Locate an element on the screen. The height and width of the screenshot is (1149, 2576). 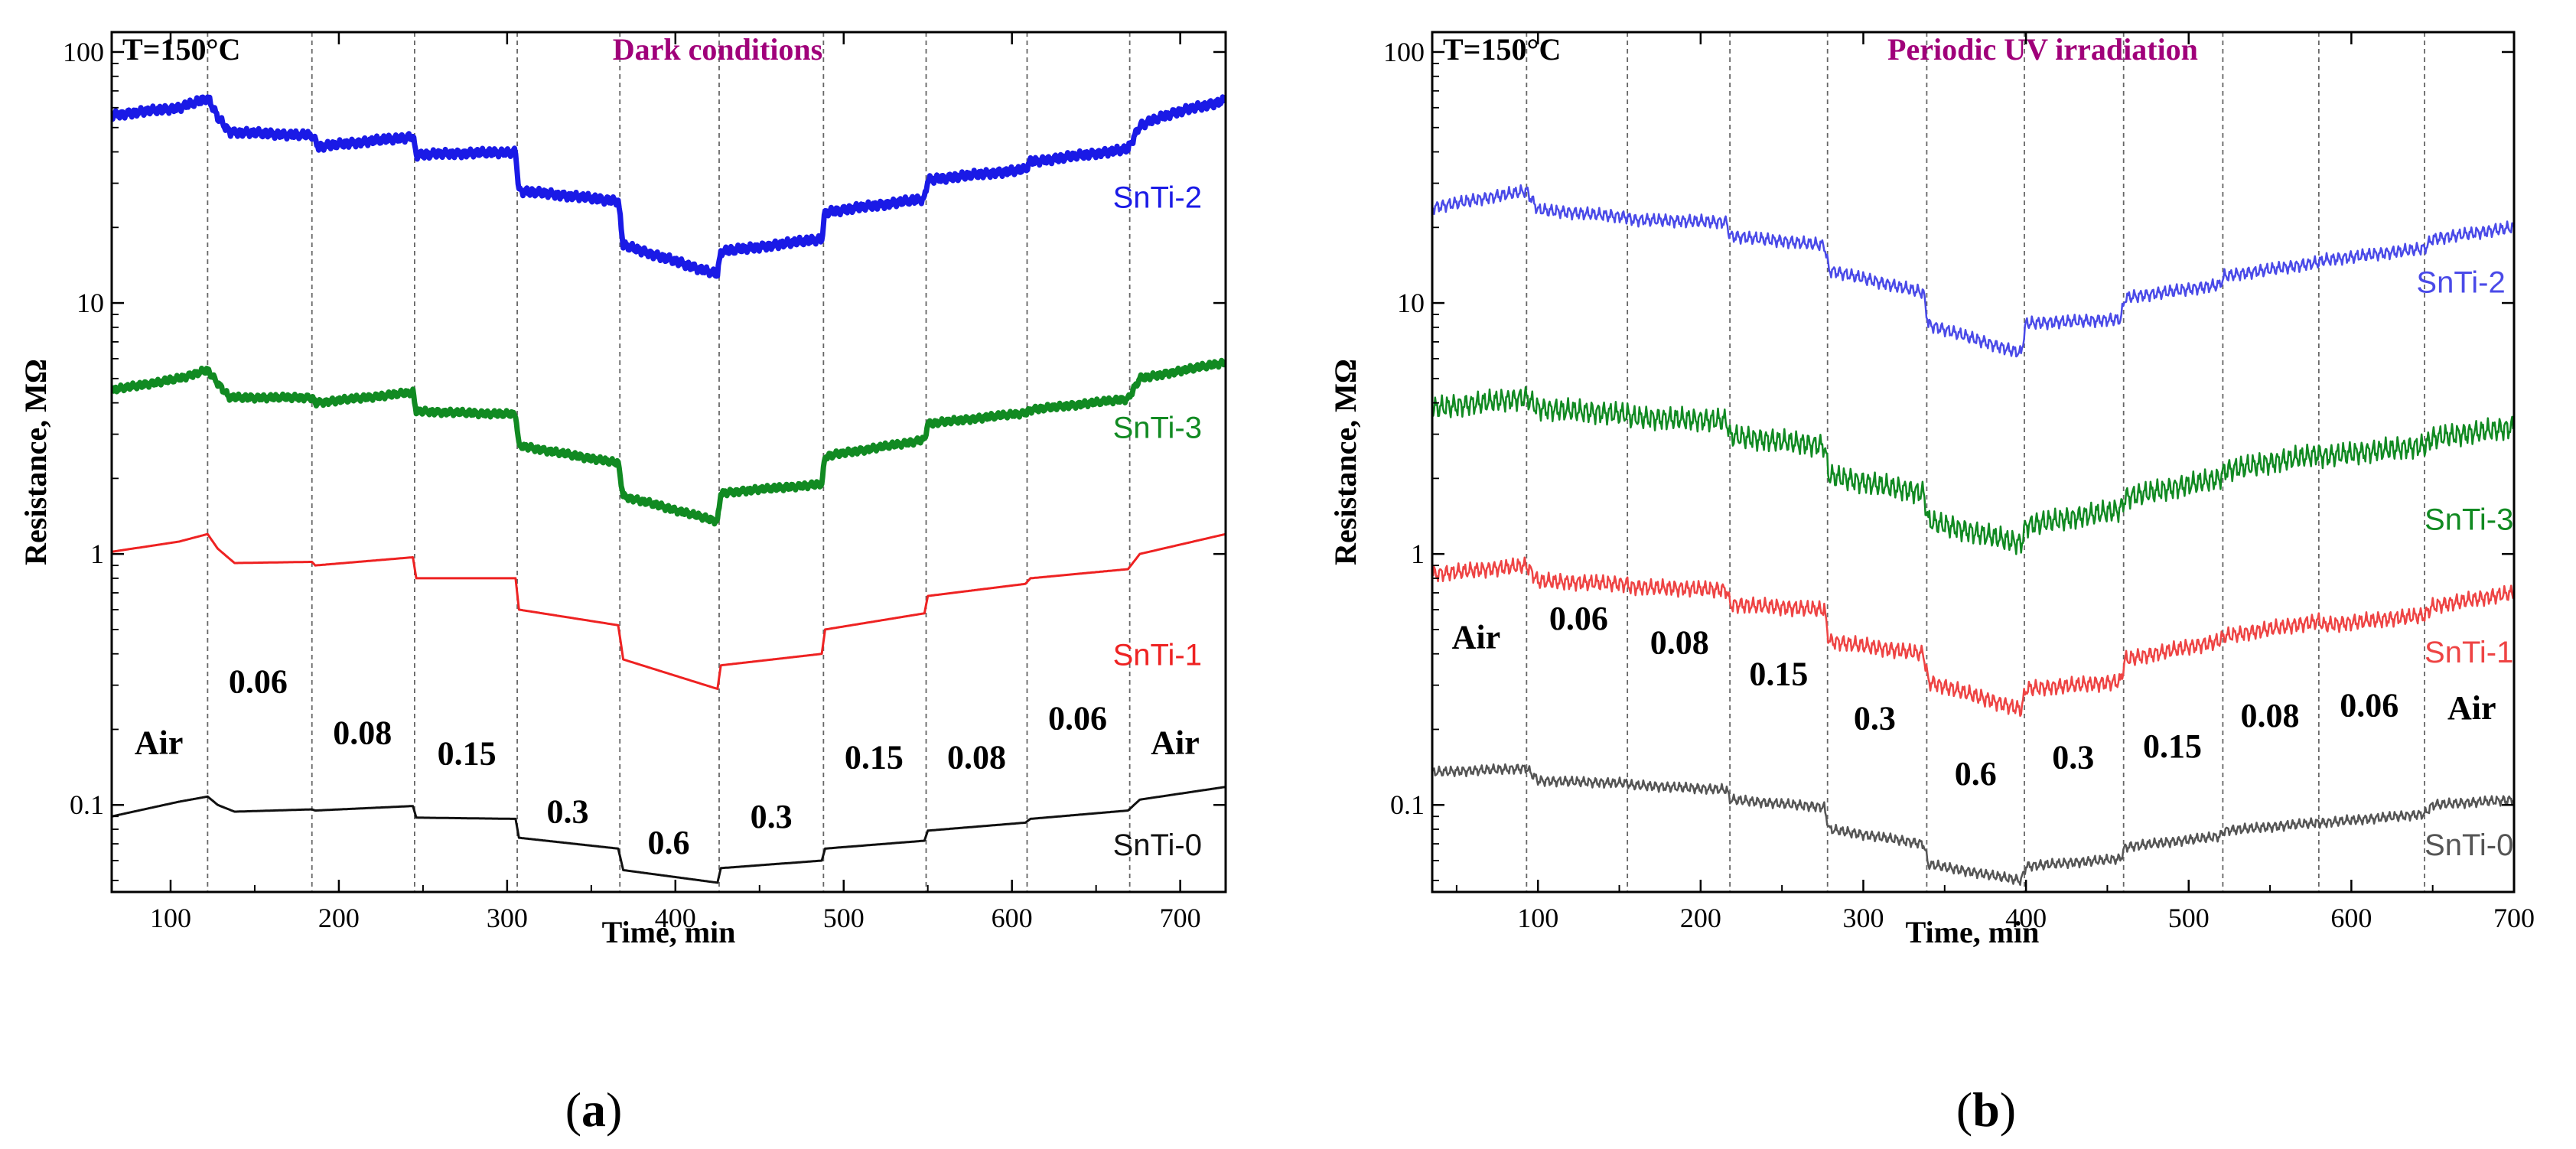
panel-label-b: (b) is located at coordinates (1986, 1109).